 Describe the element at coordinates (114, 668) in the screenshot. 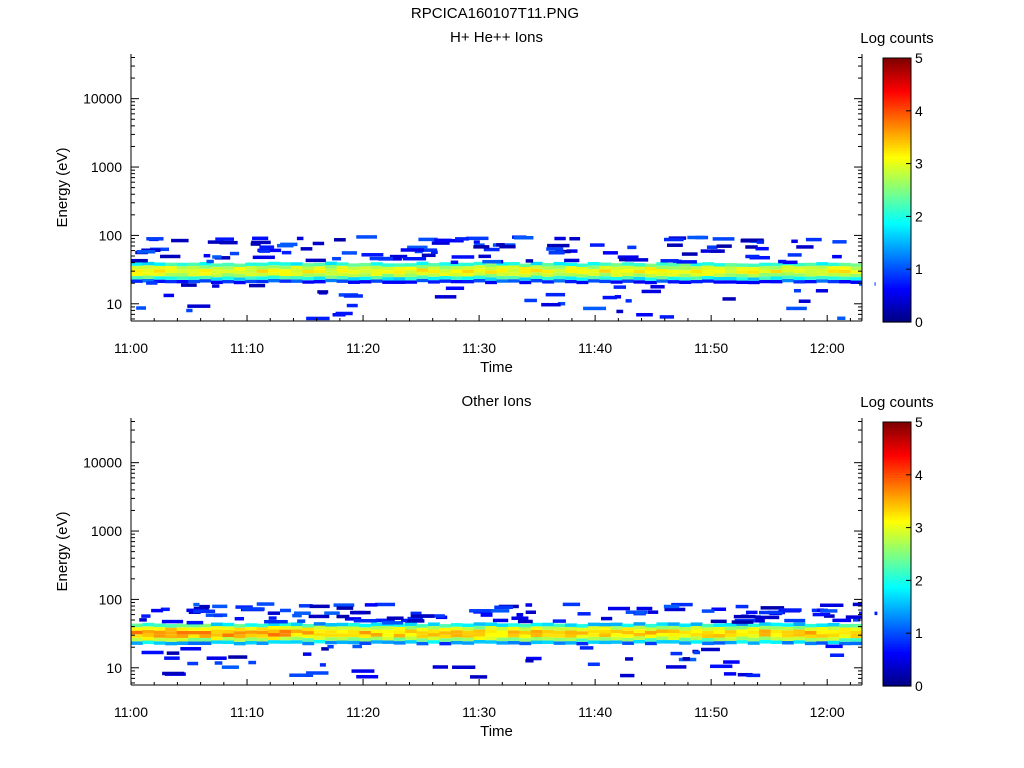

I see `y-tick-label: 10` at that location.